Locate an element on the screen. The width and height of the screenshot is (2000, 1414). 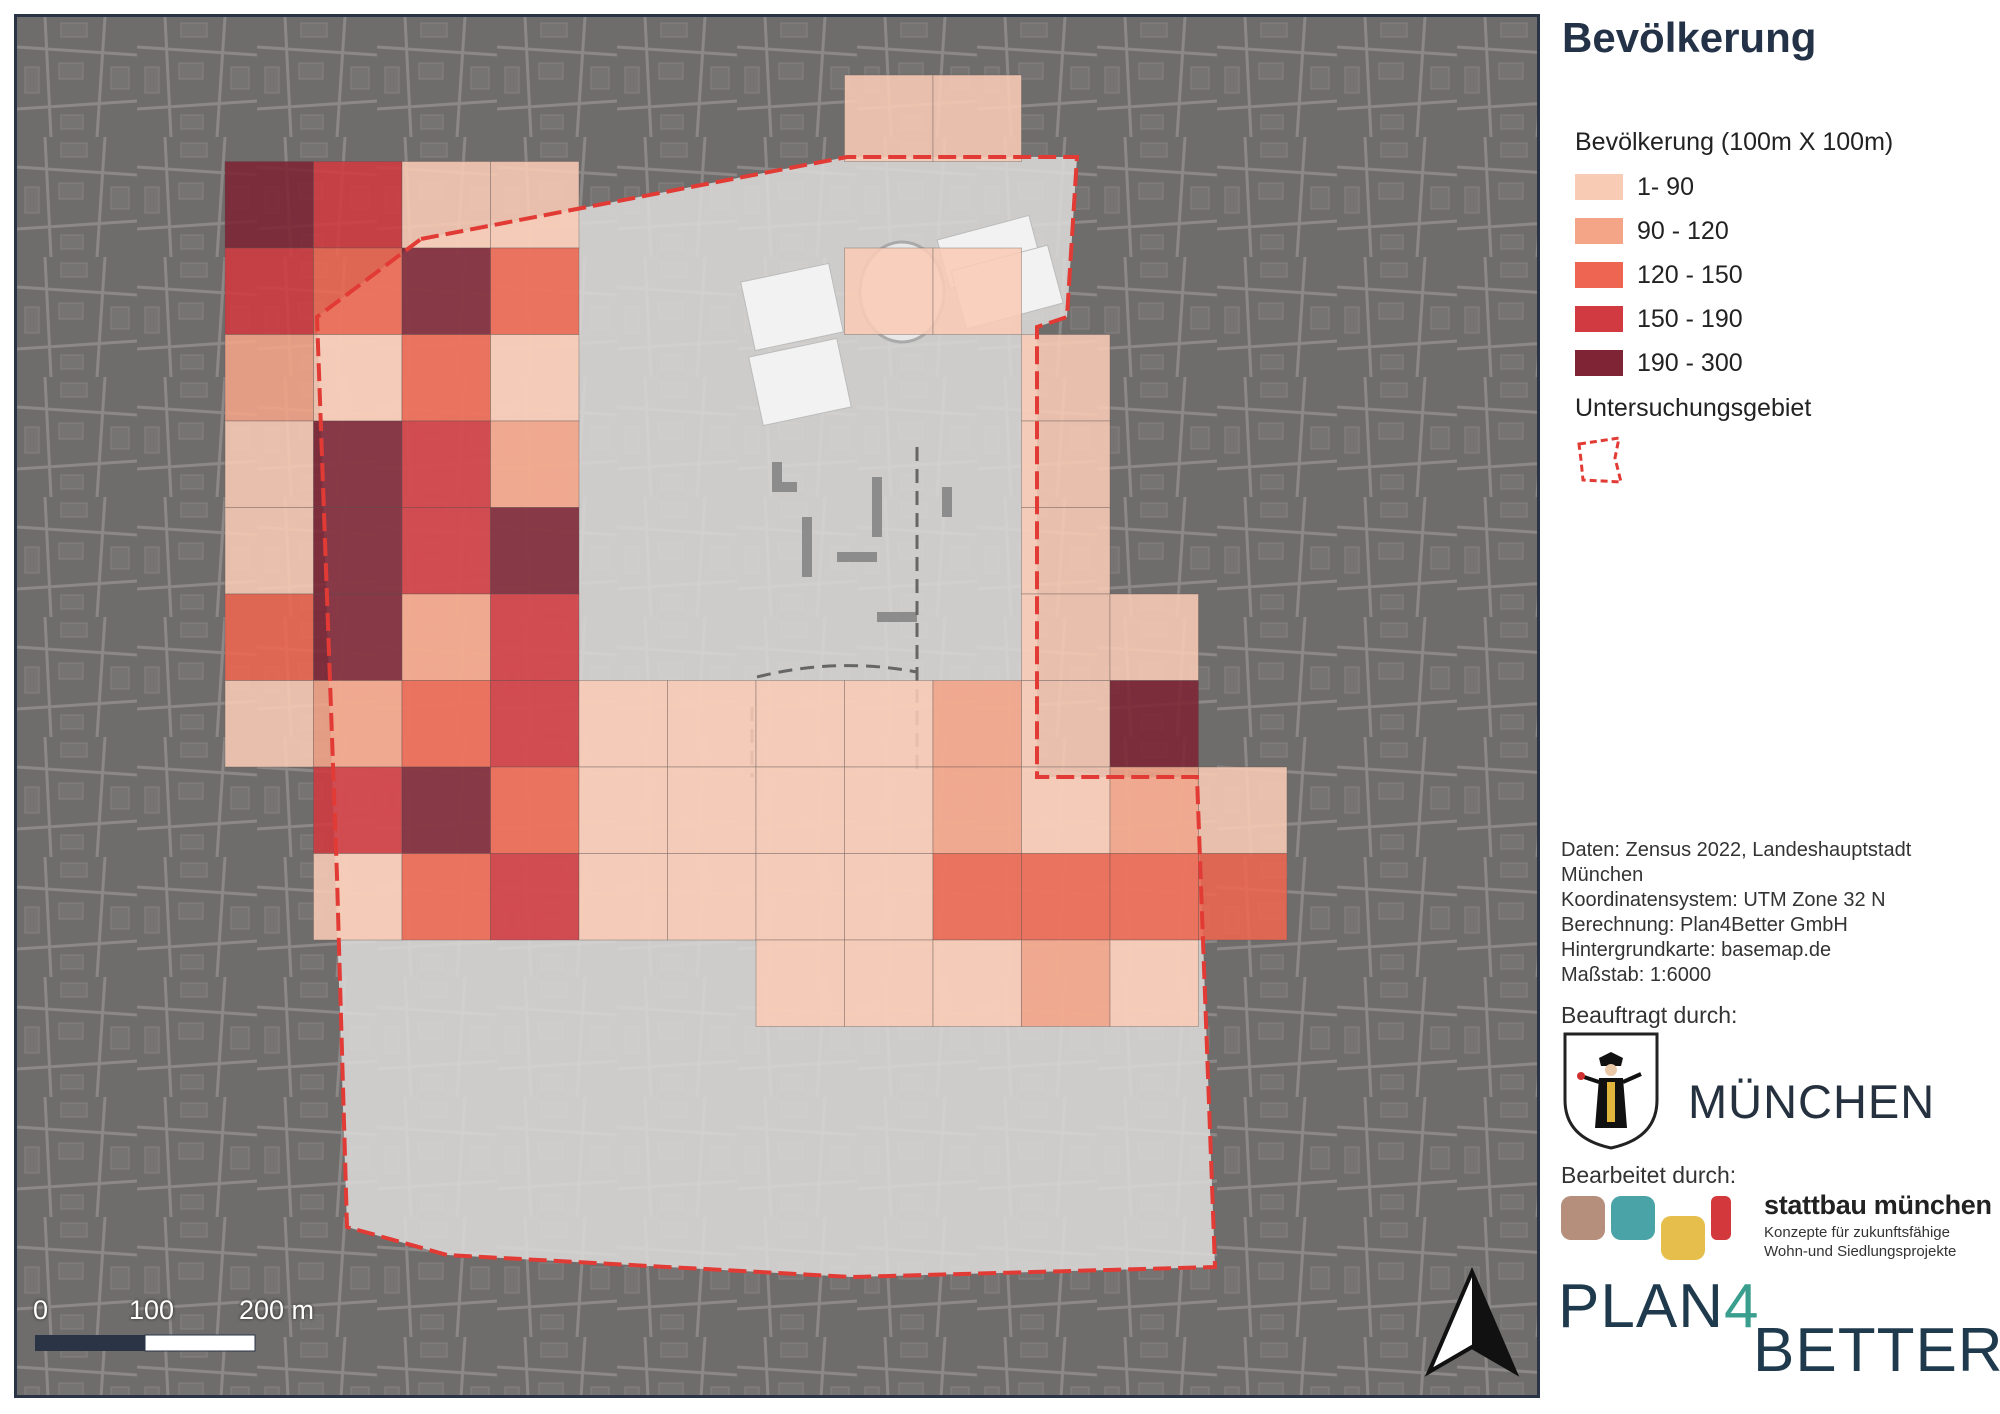
stattbau-logo-icon is located at coordinates (1646, 1228).